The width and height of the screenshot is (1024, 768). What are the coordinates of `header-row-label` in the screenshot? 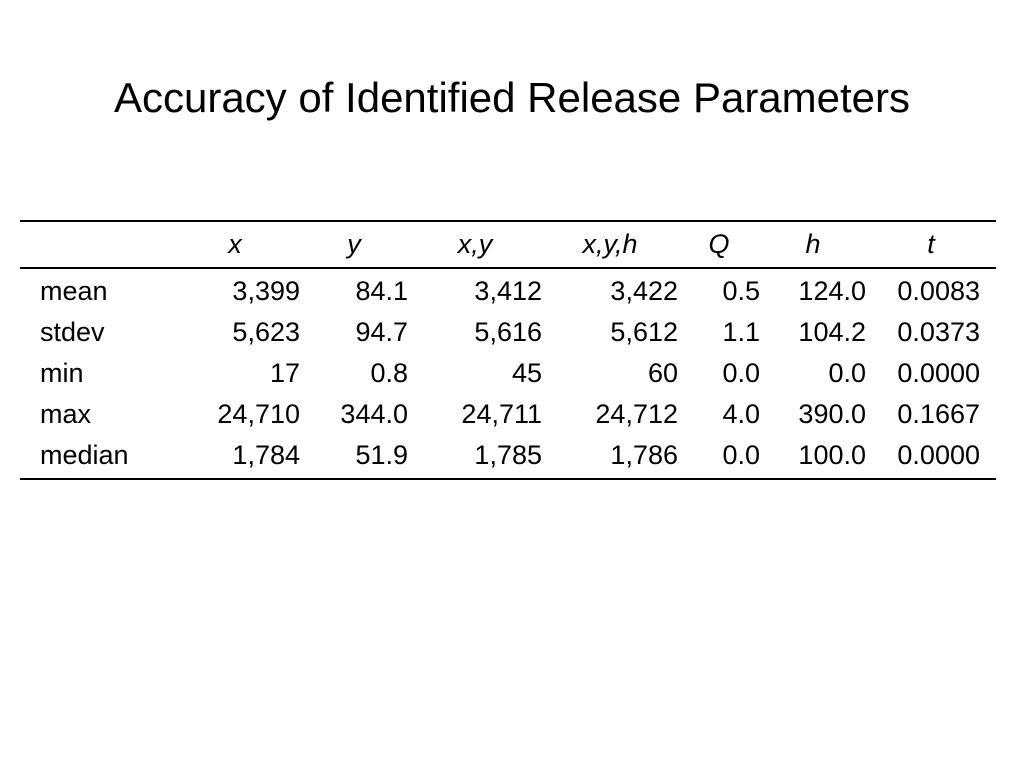 It's located at (95, 244).